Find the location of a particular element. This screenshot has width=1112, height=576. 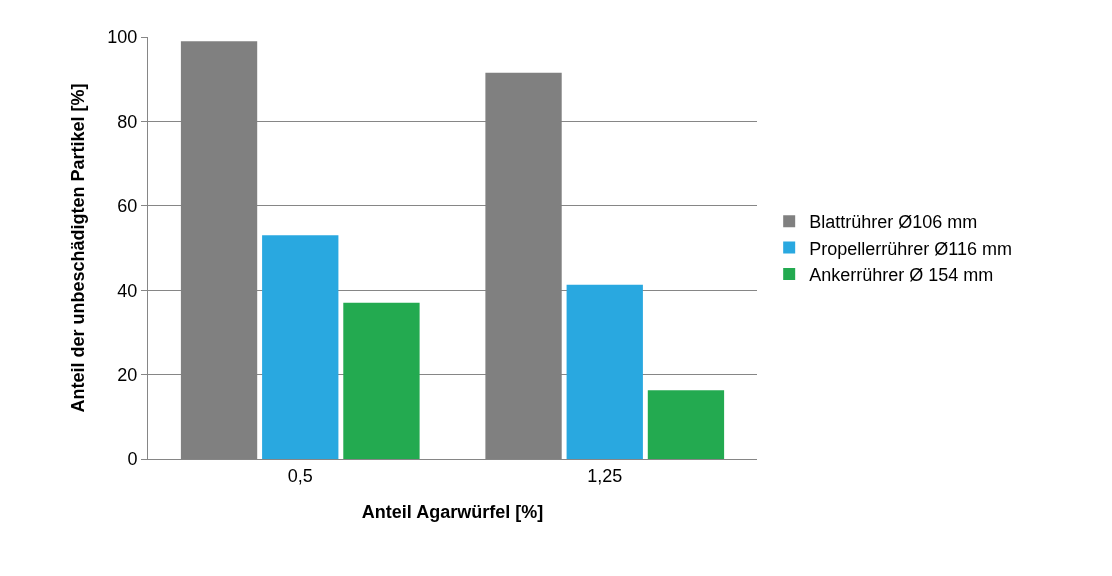

y-tick-label: 40 is located at coordinates (127, 290).